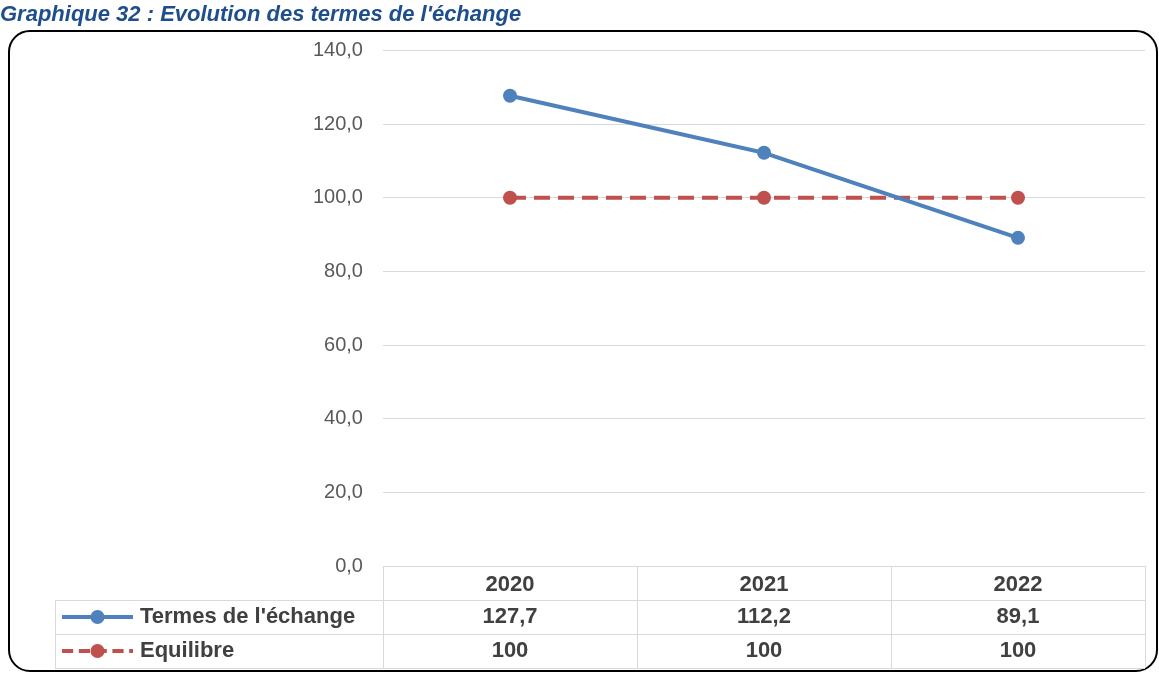 The height and width of the screenshot is (674, 1159). Describe the element at coordinates (510, 584) in the screenshot. I see `x-tick-label: 2020` at that location.